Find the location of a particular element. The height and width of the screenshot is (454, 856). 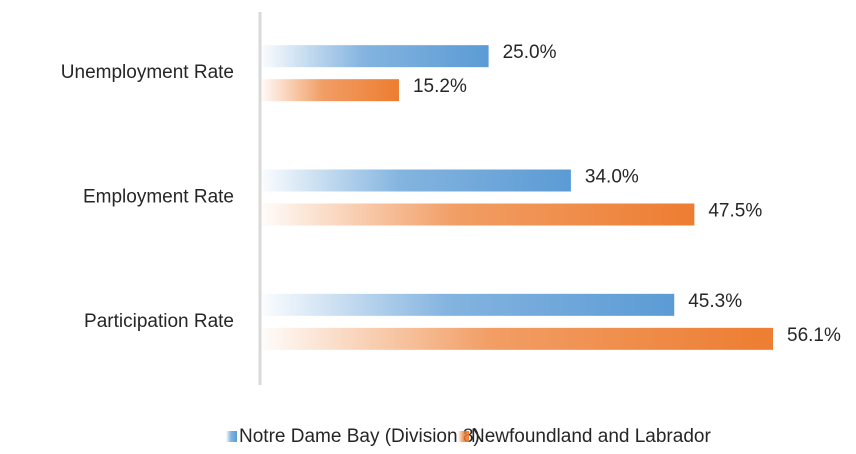

data-label: 15.2% is located at coordinates (440, 86).